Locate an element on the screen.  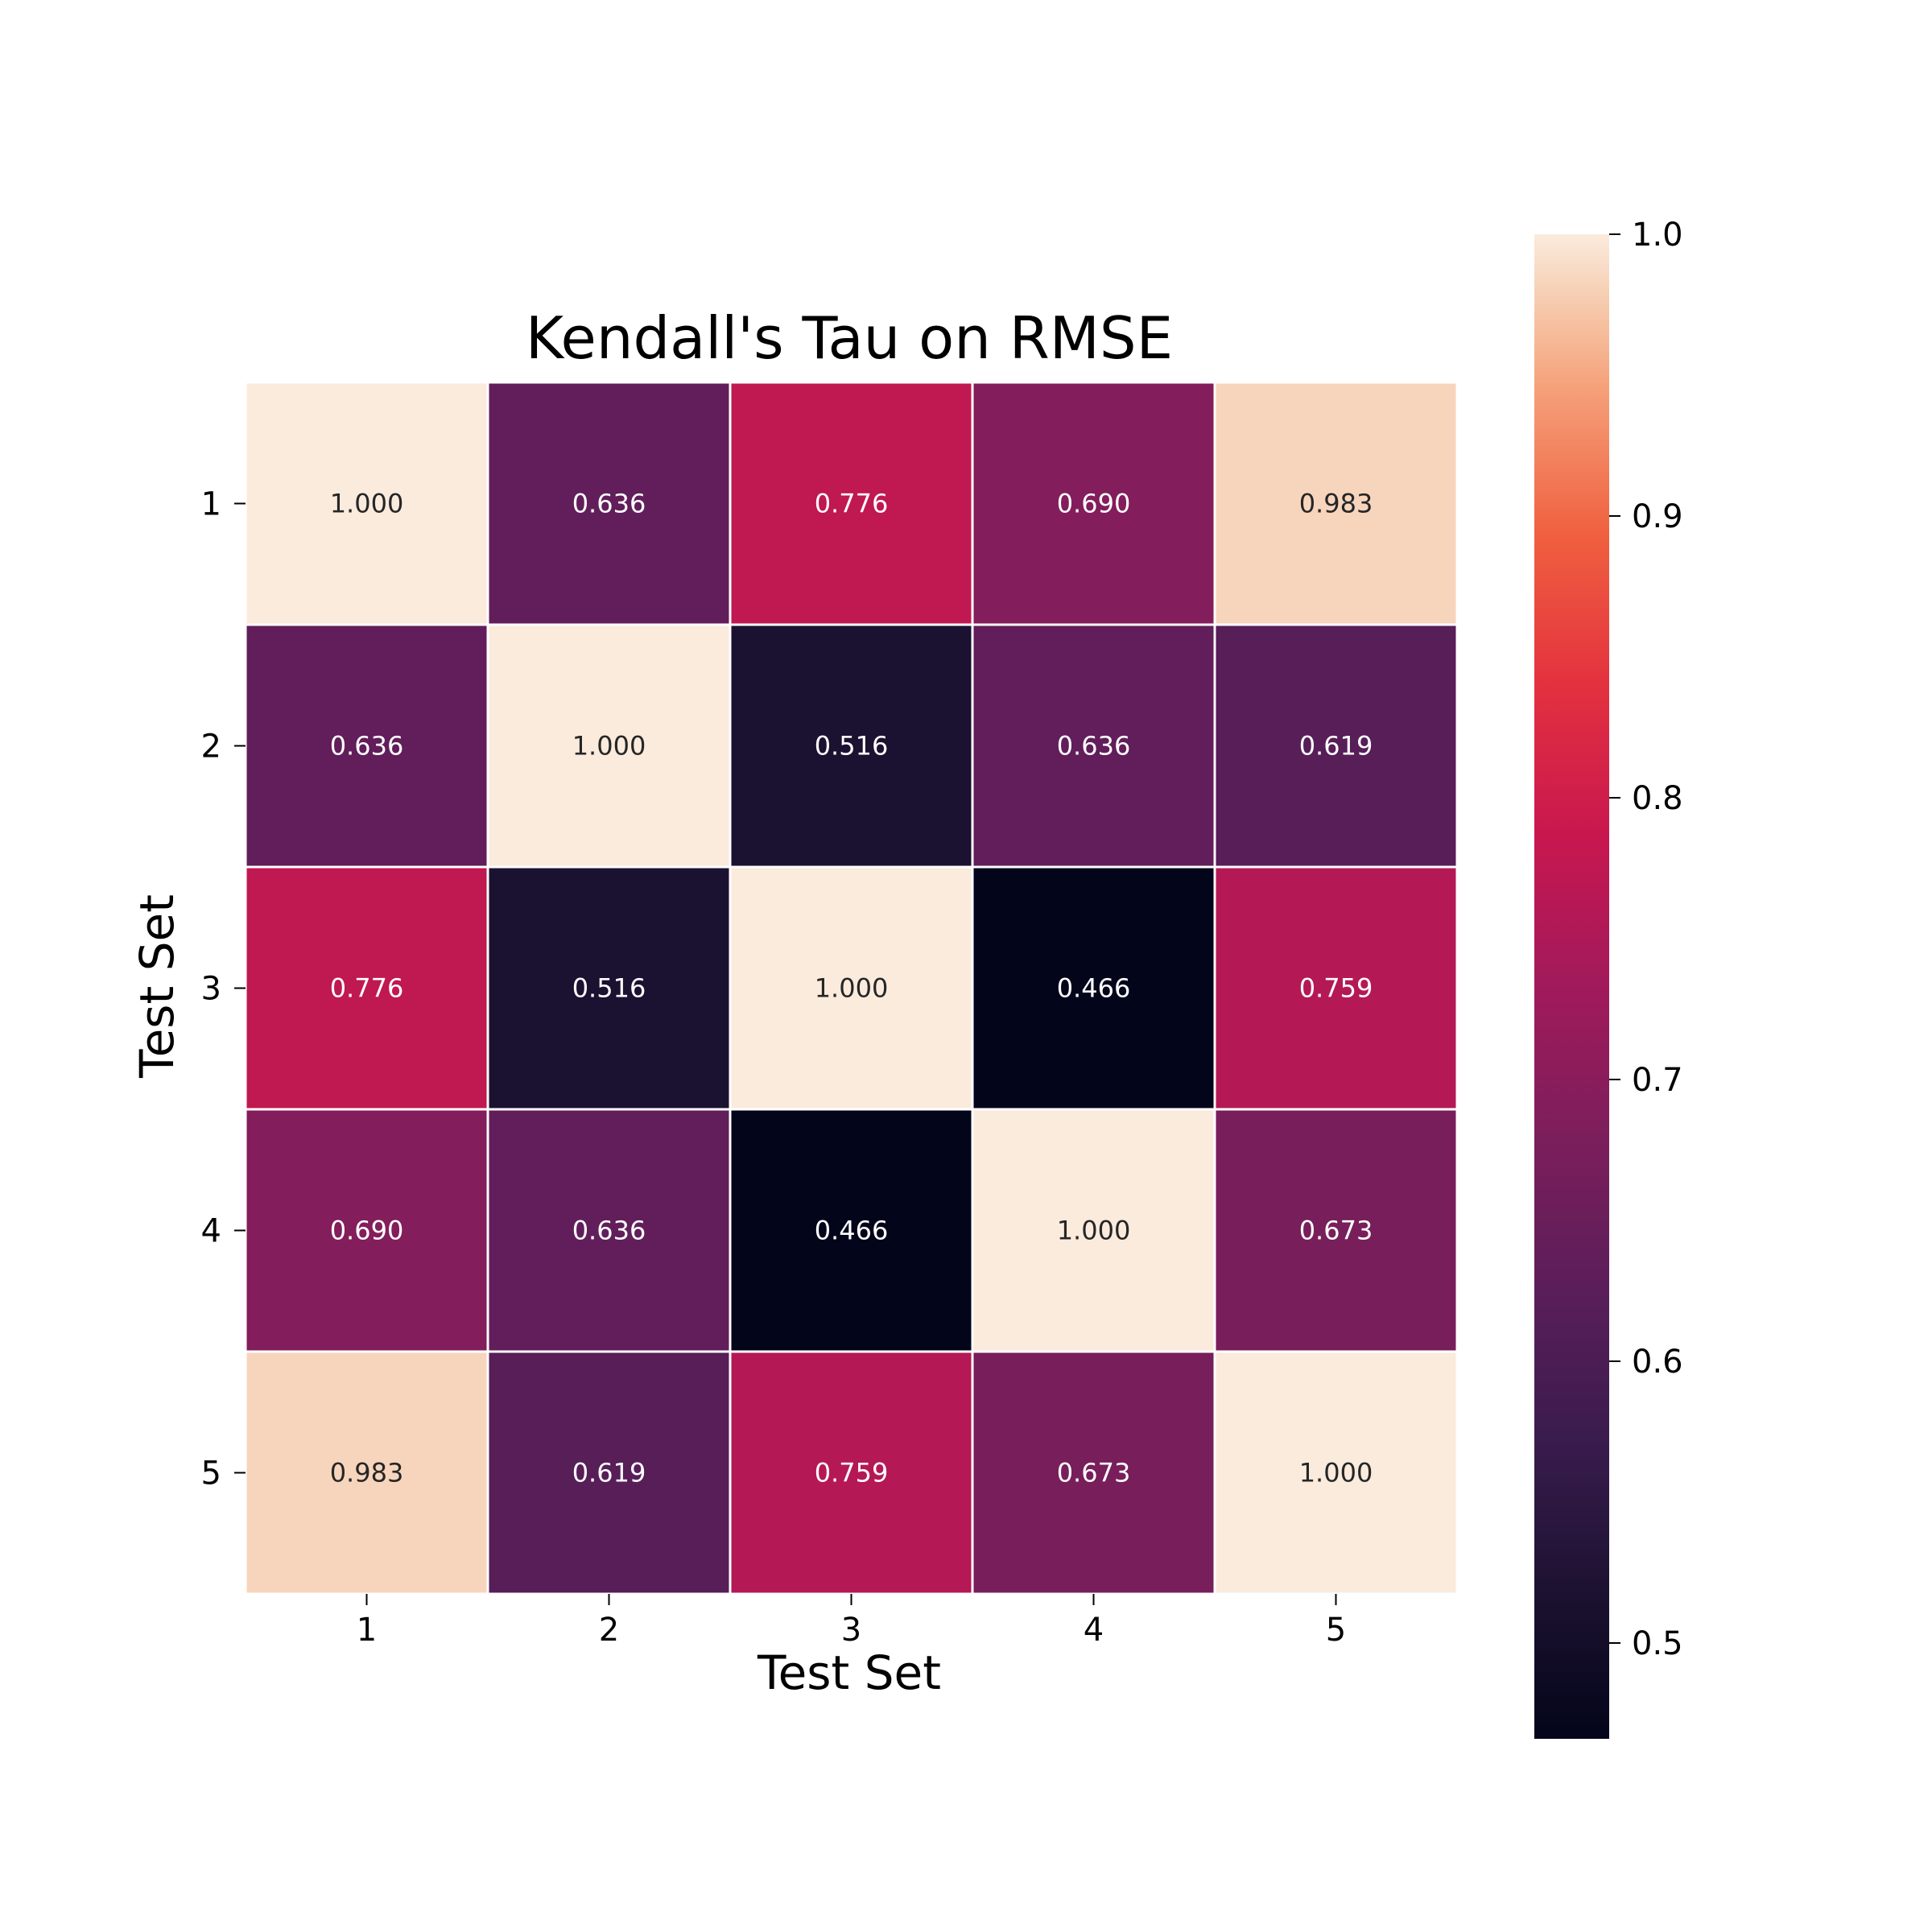
y-tick-label: 5 is located at coordinates (211, 1473).